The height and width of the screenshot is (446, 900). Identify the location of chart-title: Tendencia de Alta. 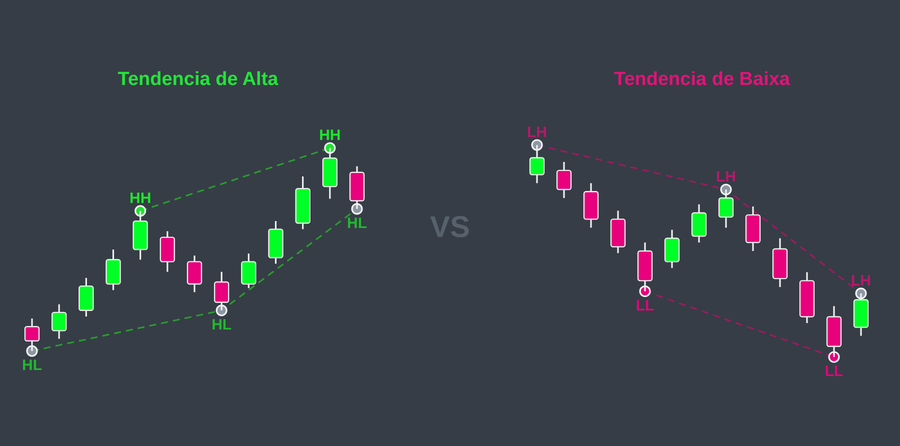
(198, 79).